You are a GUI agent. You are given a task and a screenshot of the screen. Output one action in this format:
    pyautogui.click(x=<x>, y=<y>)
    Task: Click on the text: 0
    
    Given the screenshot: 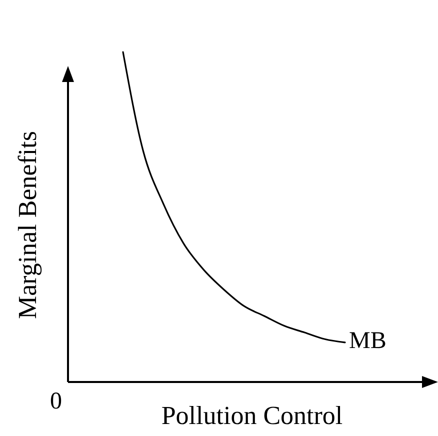 What is the action you would take?
    pyautogui.click(x=56, y=401)
    